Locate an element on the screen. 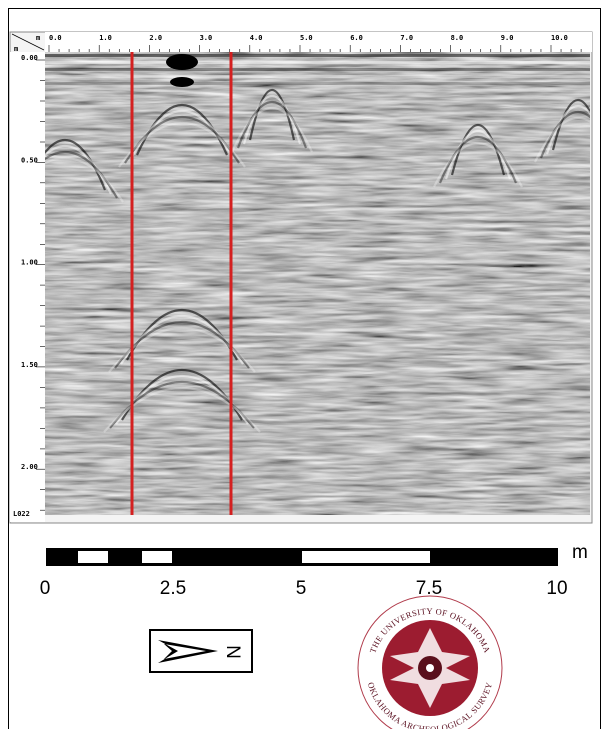 The image size is (608, 729). depth-label: 0.00 is located at coordinates (29, 58).